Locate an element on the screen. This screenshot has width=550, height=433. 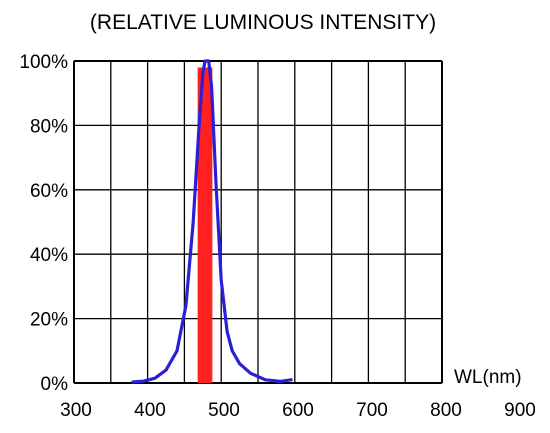
x-tick-label: 700 is located at coordinates (372, 410).